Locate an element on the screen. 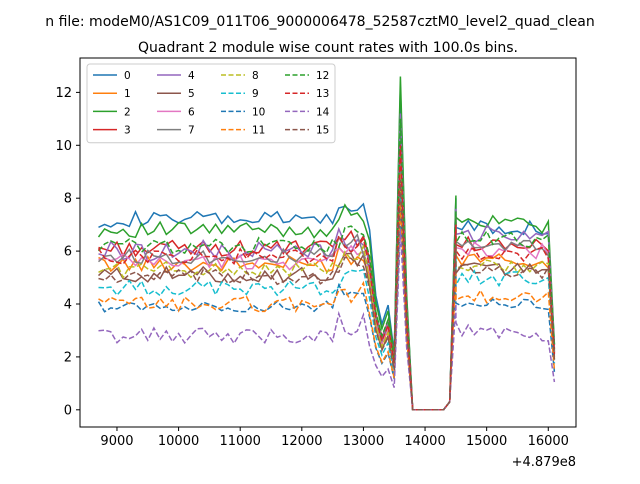 The image size is (640, 484). legend-label: 0 is located at coordinates (127, 76).